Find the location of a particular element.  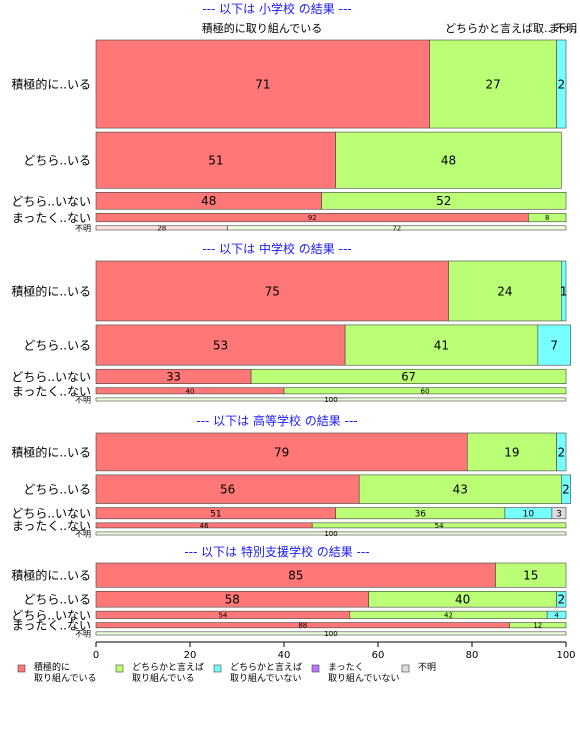

data-label: 85 is located at coordinates (295, 575).